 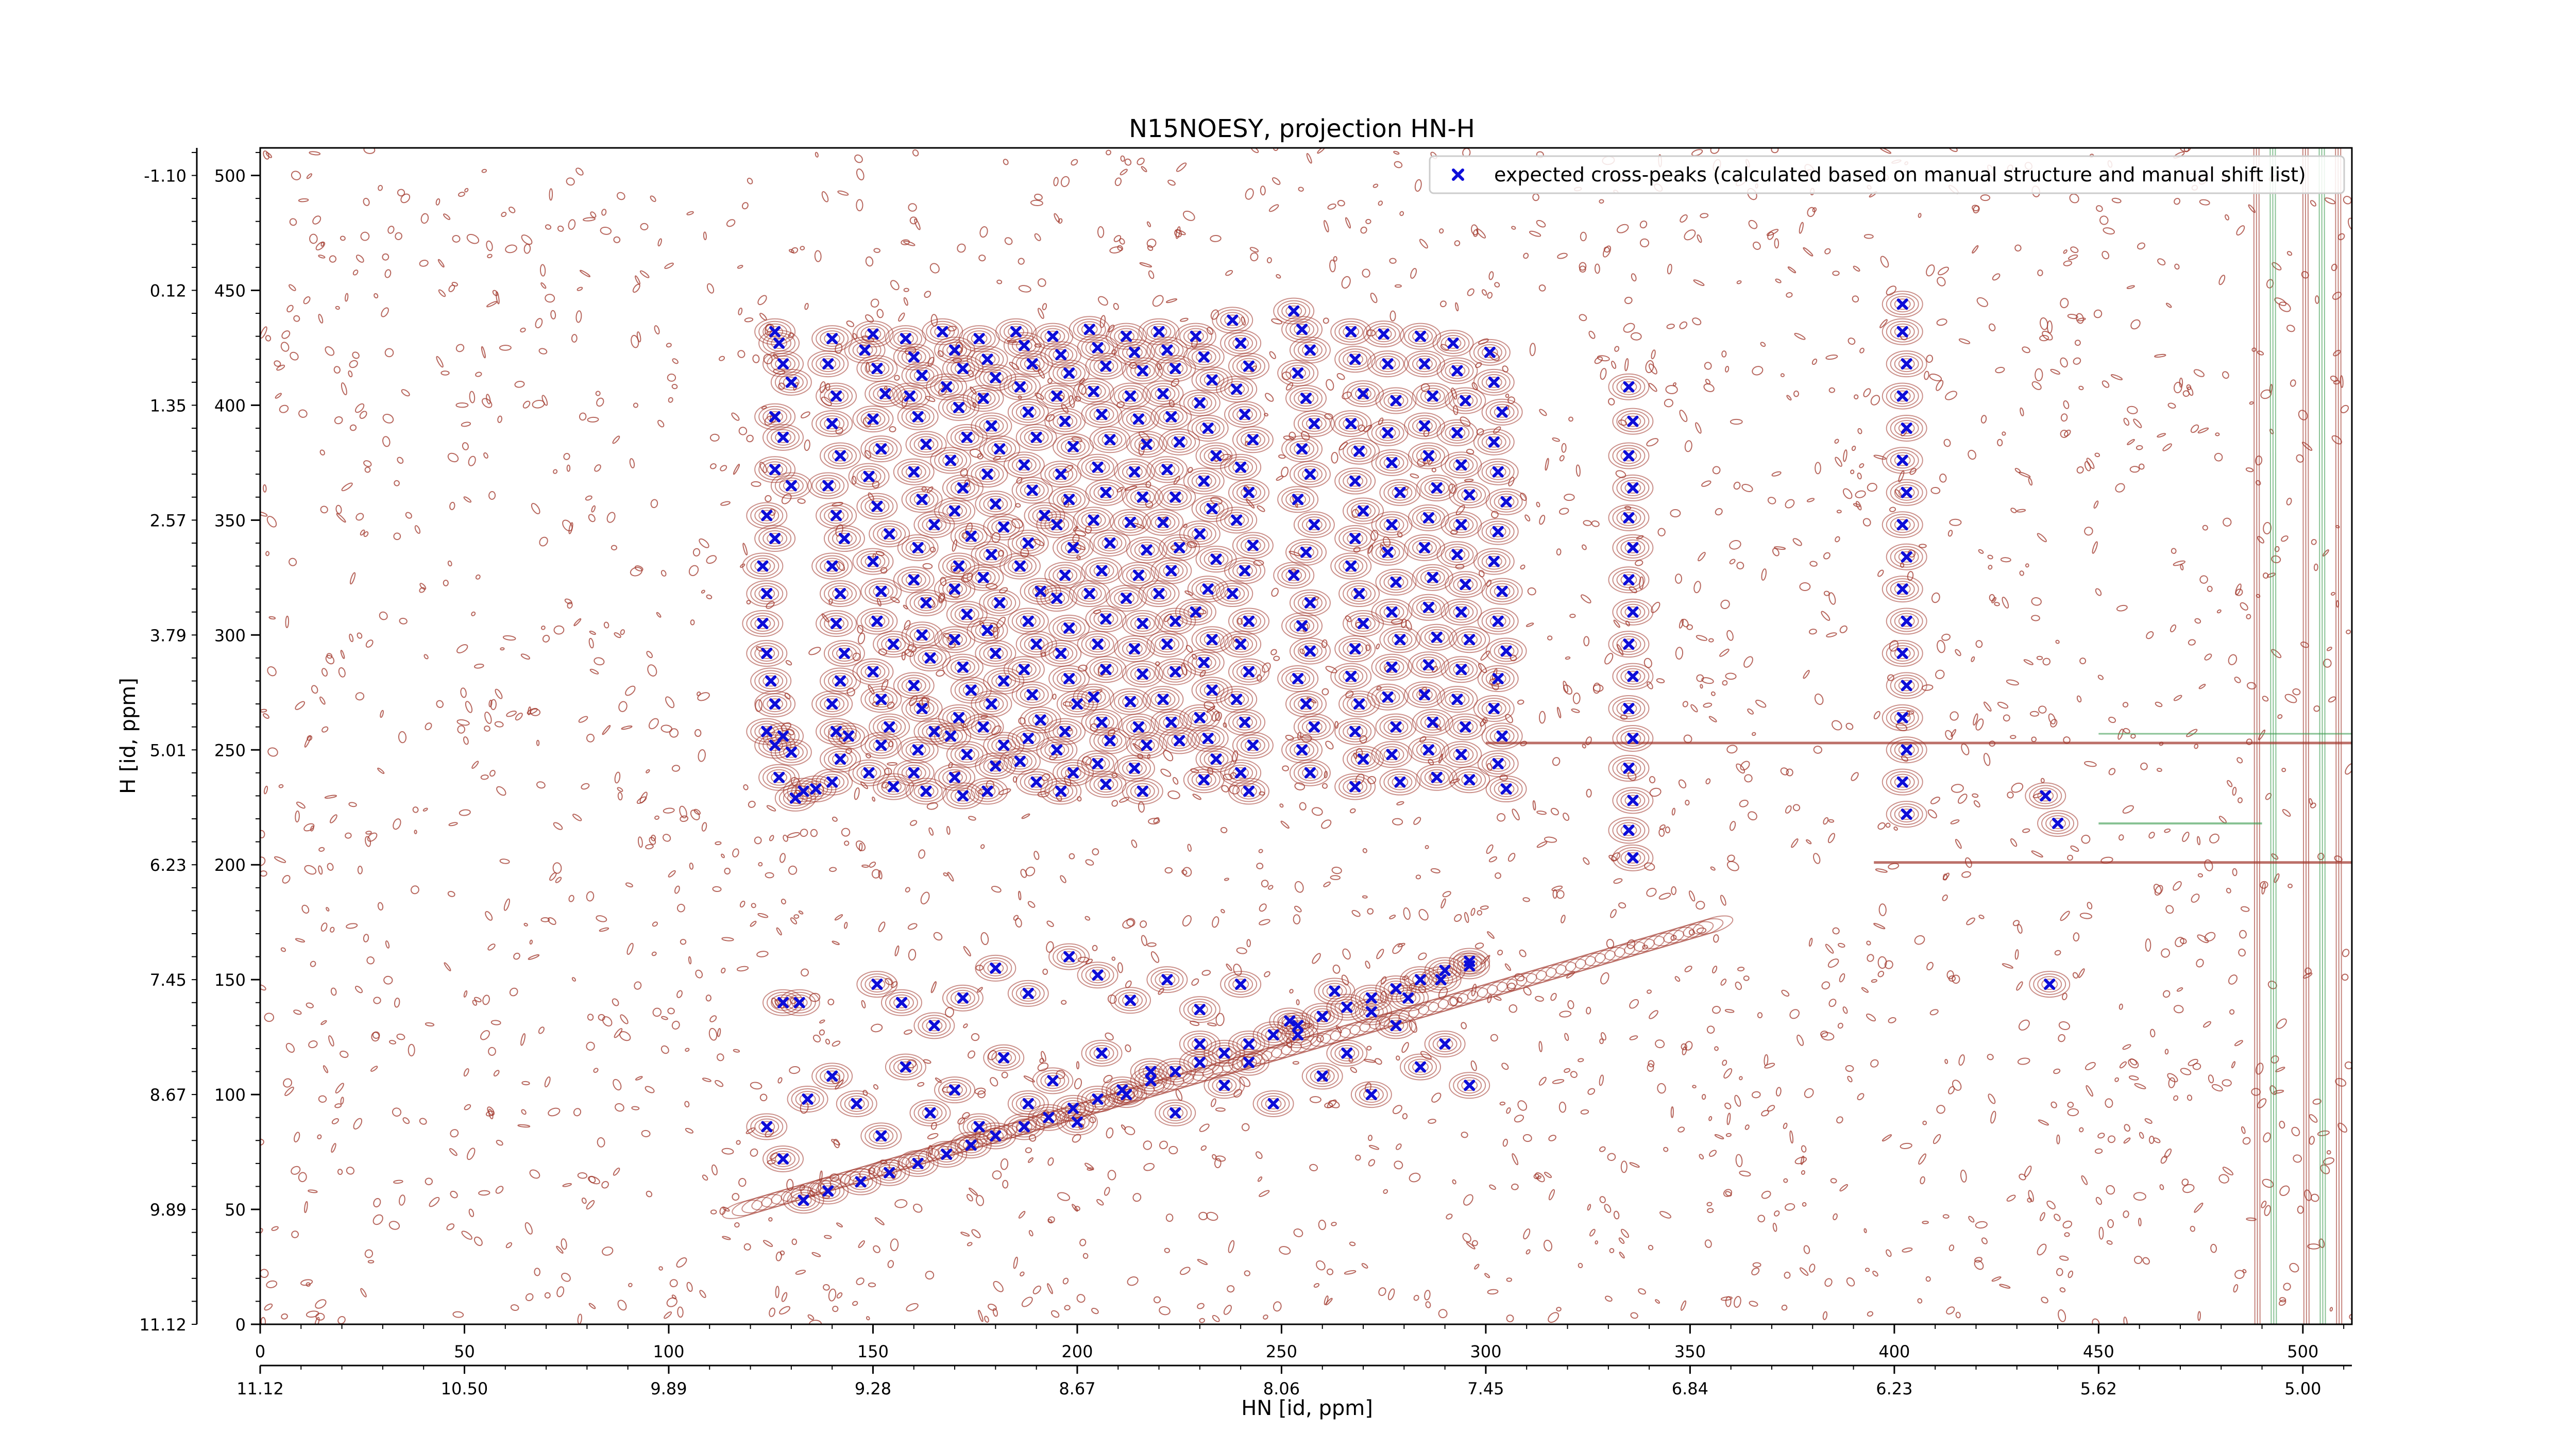 I want to click on y-tick-label: 350, so click(x=230, y=520).